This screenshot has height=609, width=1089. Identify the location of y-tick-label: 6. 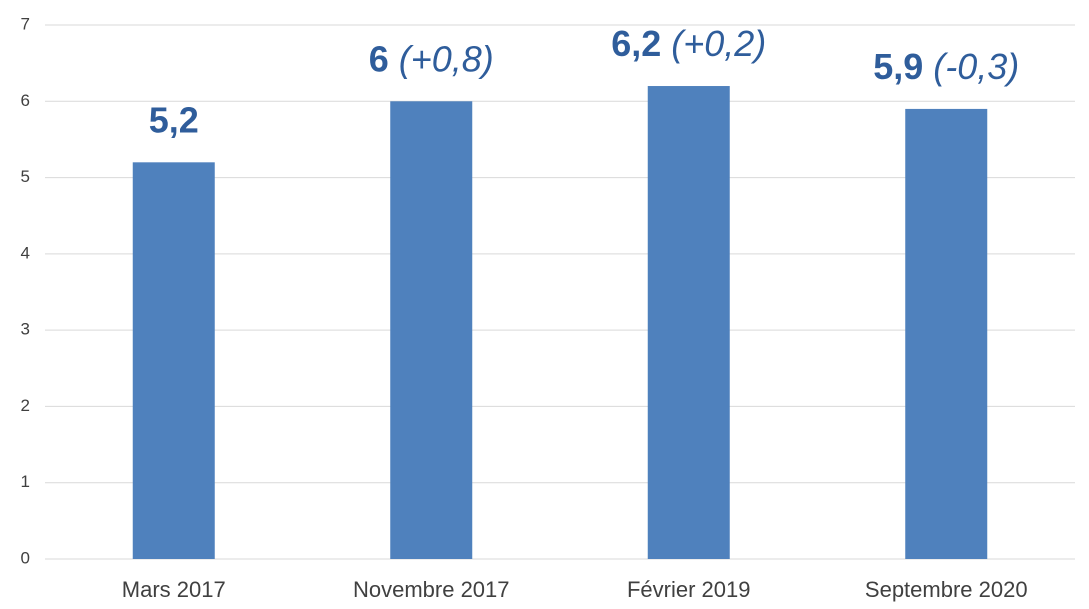
(25, 100).